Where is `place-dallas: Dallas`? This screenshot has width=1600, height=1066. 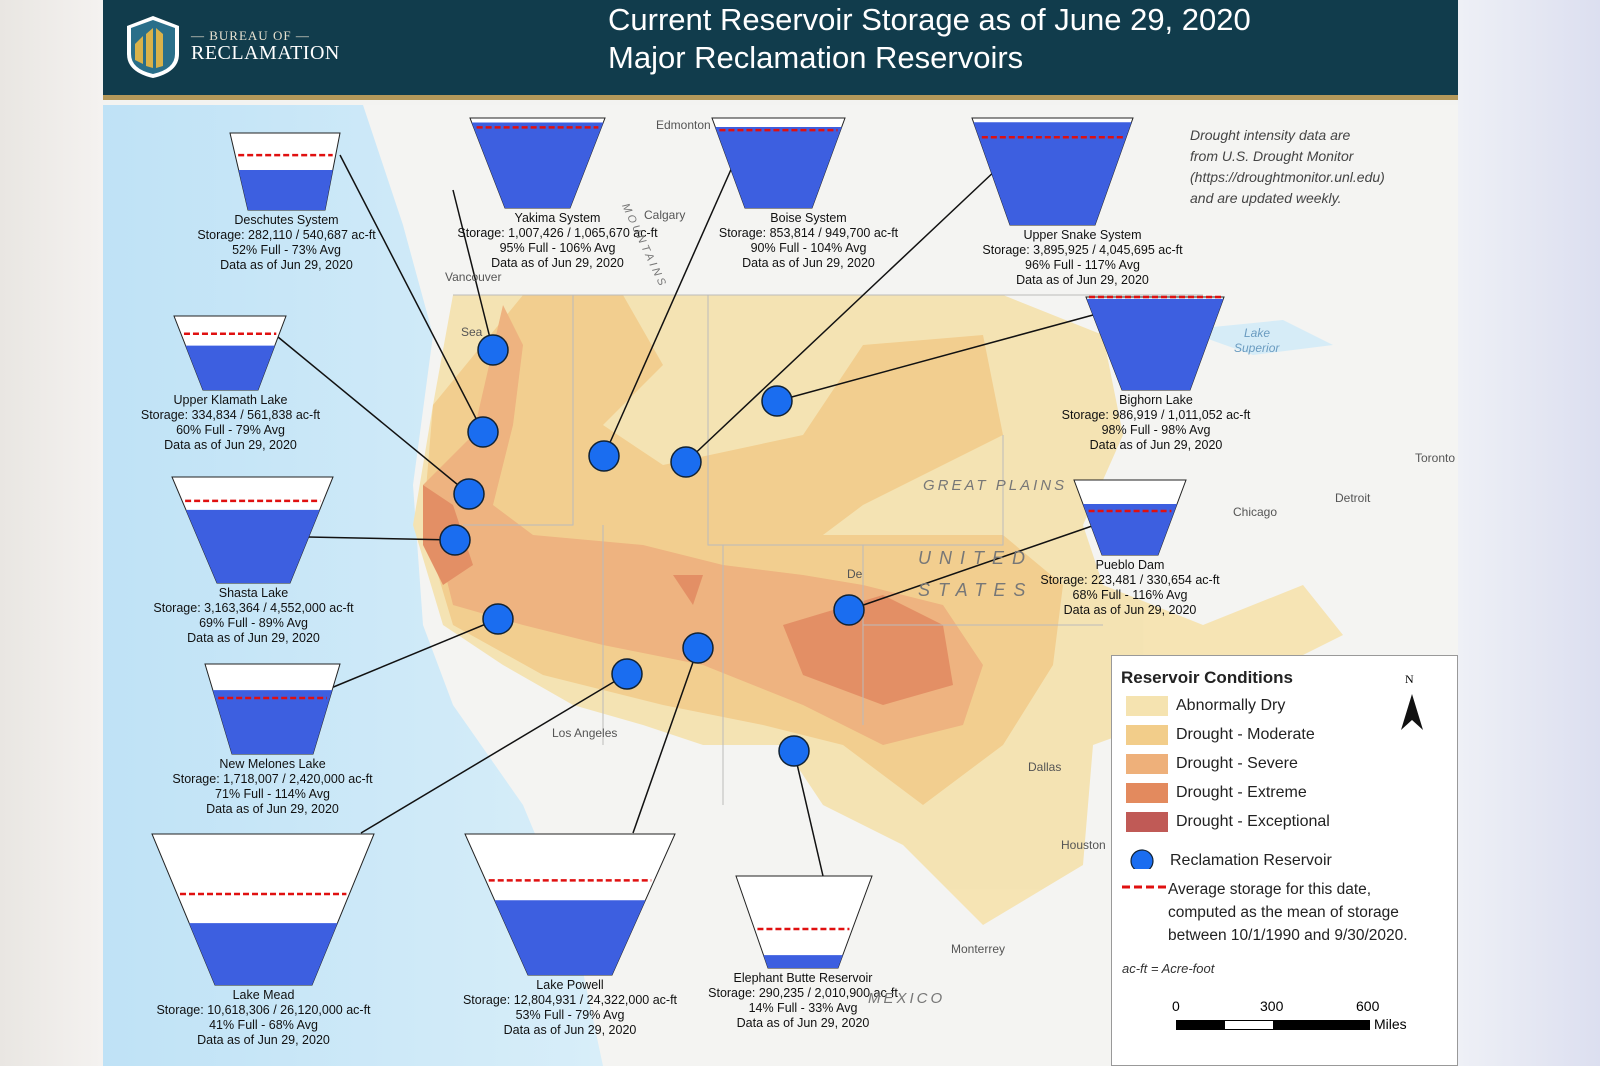 place-dallas: Dallas is located at coordinates (1045, 767).